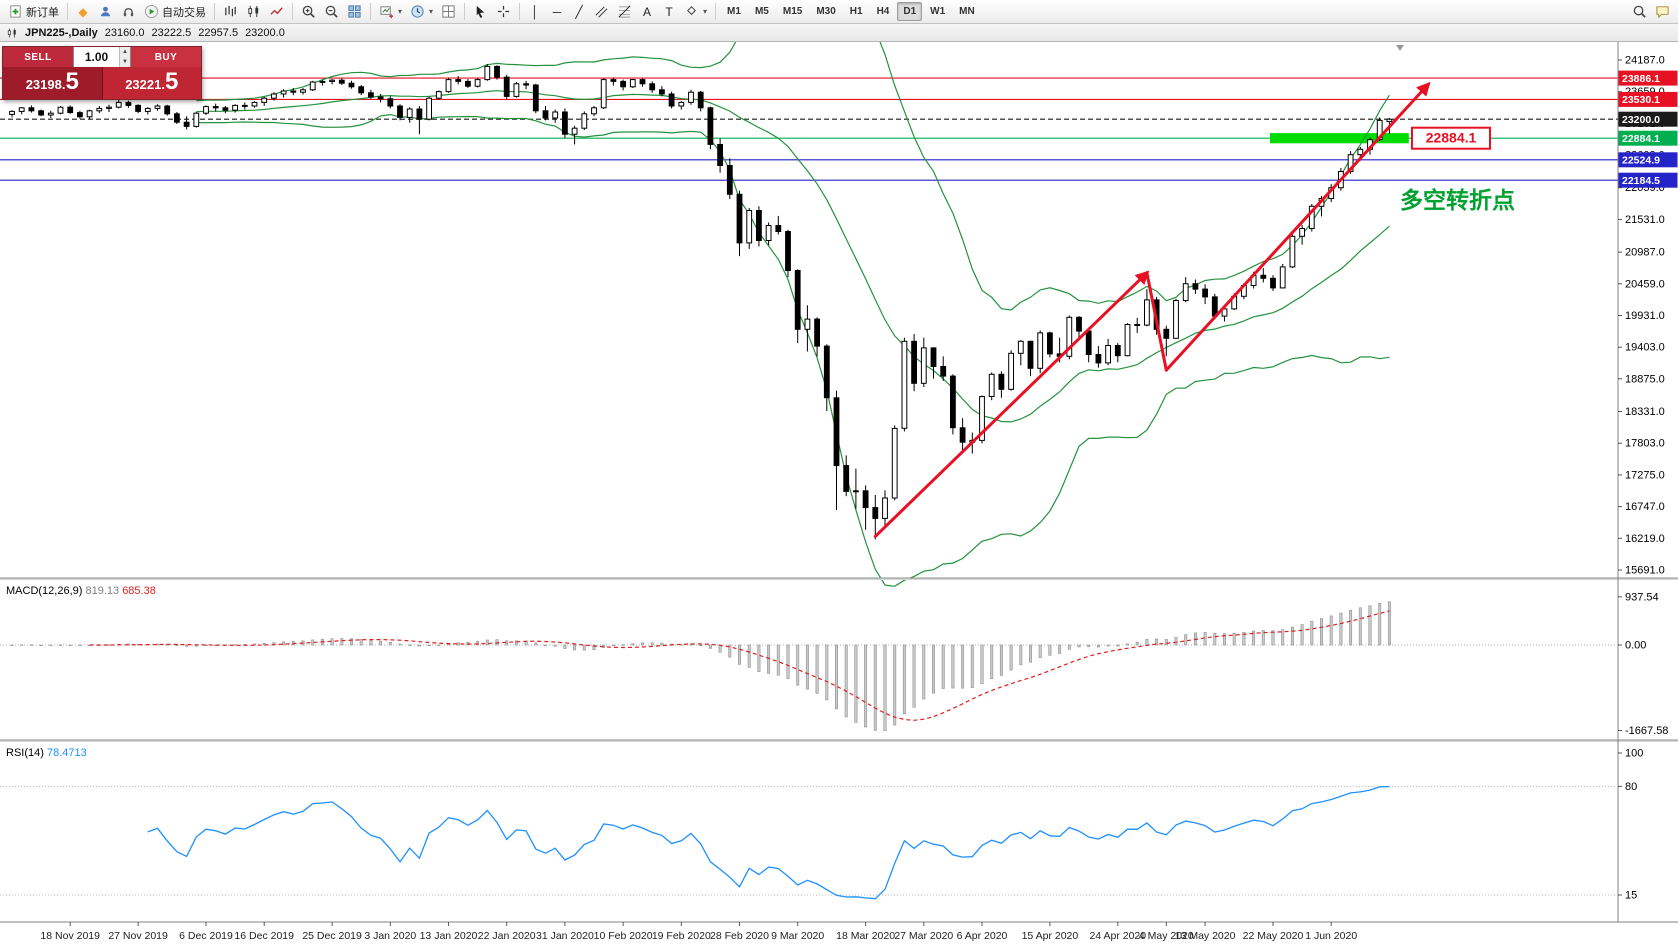  I want to click on cursor-icon, so click(480, 11).